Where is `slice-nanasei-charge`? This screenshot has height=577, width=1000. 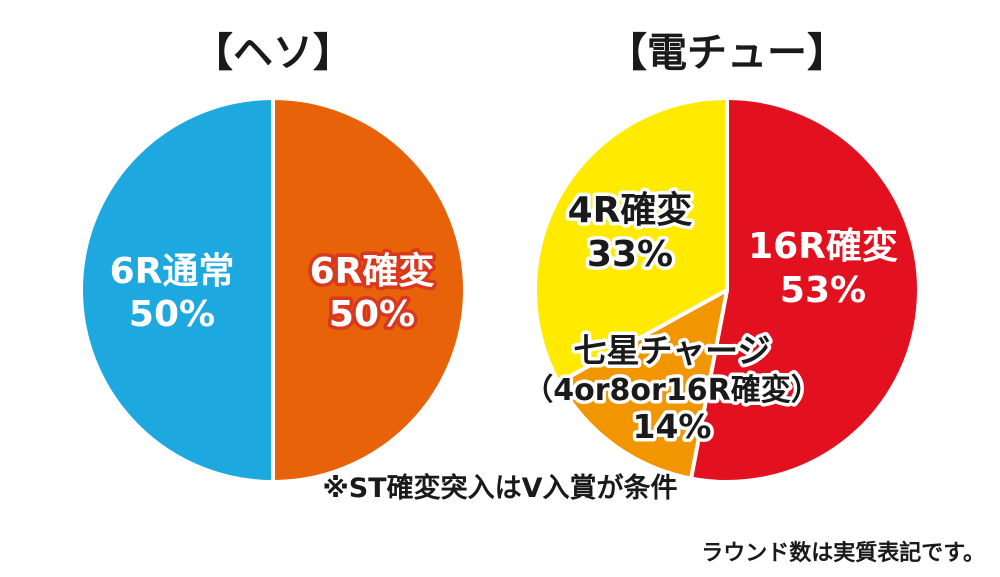 slice-nanasei-charge is located at coordinates (642, 384).